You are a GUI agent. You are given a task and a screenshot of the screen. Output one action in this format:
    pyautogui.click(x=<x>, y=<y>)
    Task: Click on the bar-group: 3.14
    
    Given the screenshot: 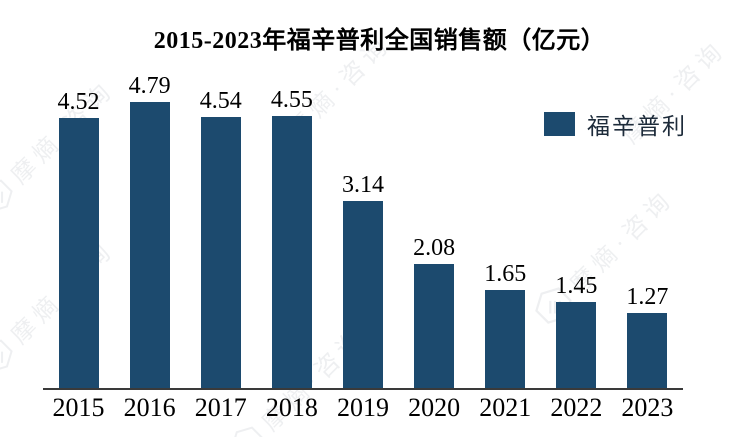 What is the action you would take?
    pyautogui.click(x=362, y=281)
    